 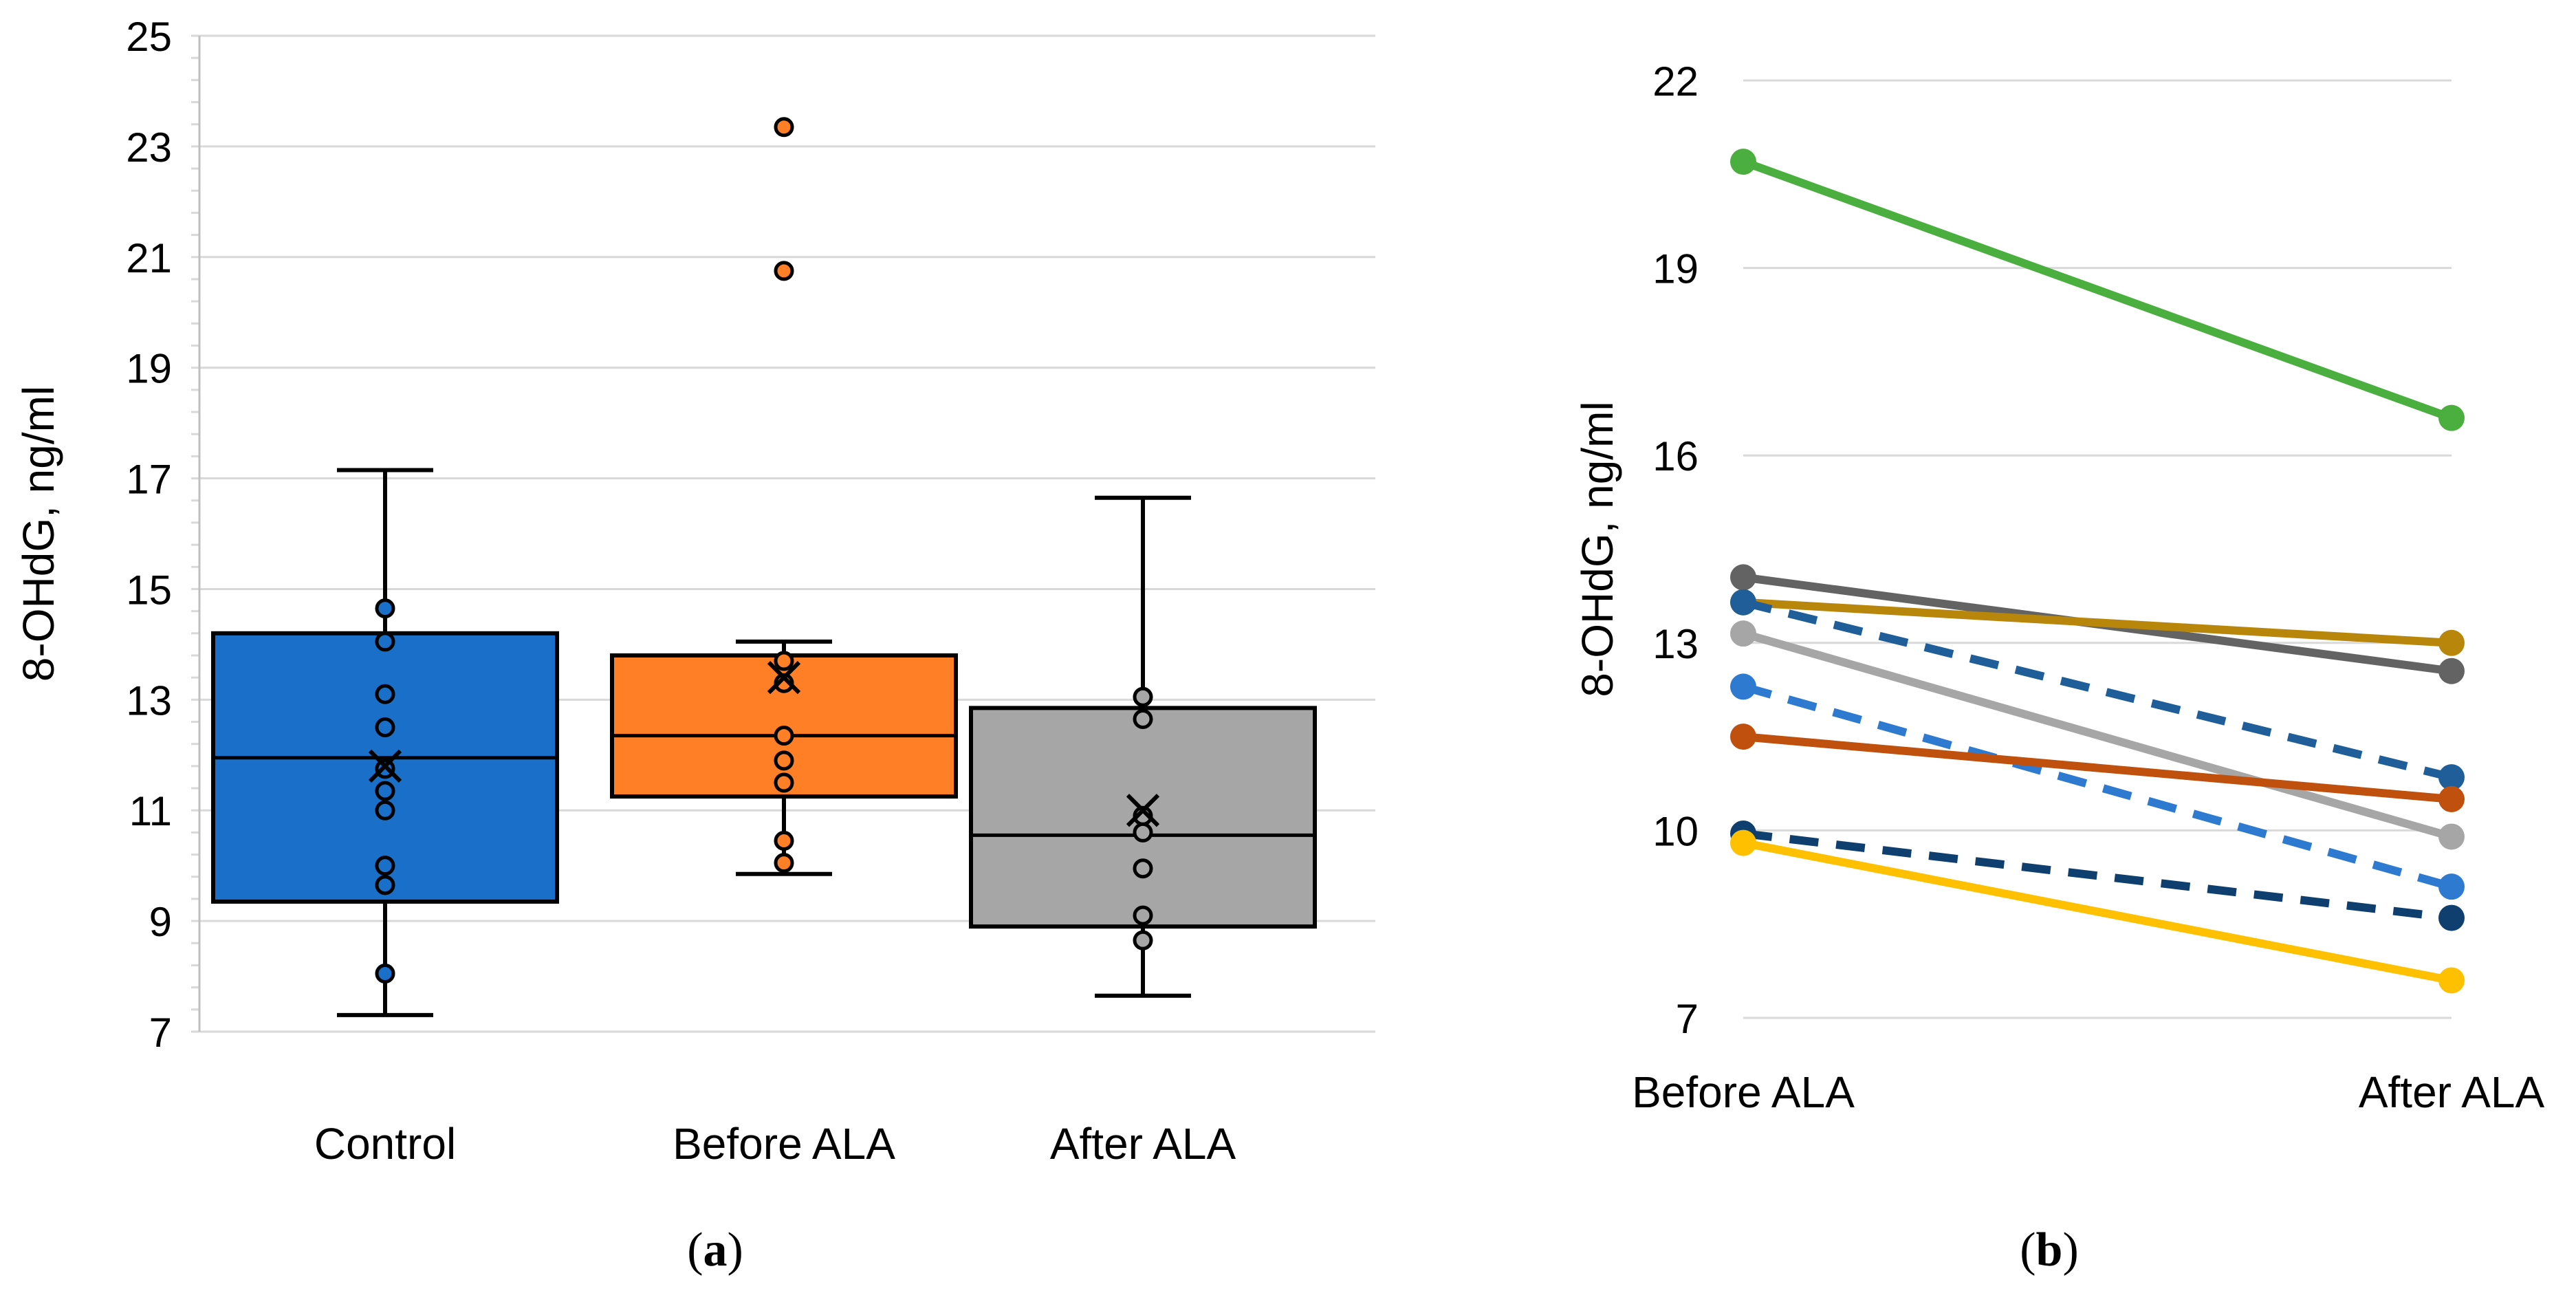 I want to click on y-tick-label: 9, so click(x=160, y=922).